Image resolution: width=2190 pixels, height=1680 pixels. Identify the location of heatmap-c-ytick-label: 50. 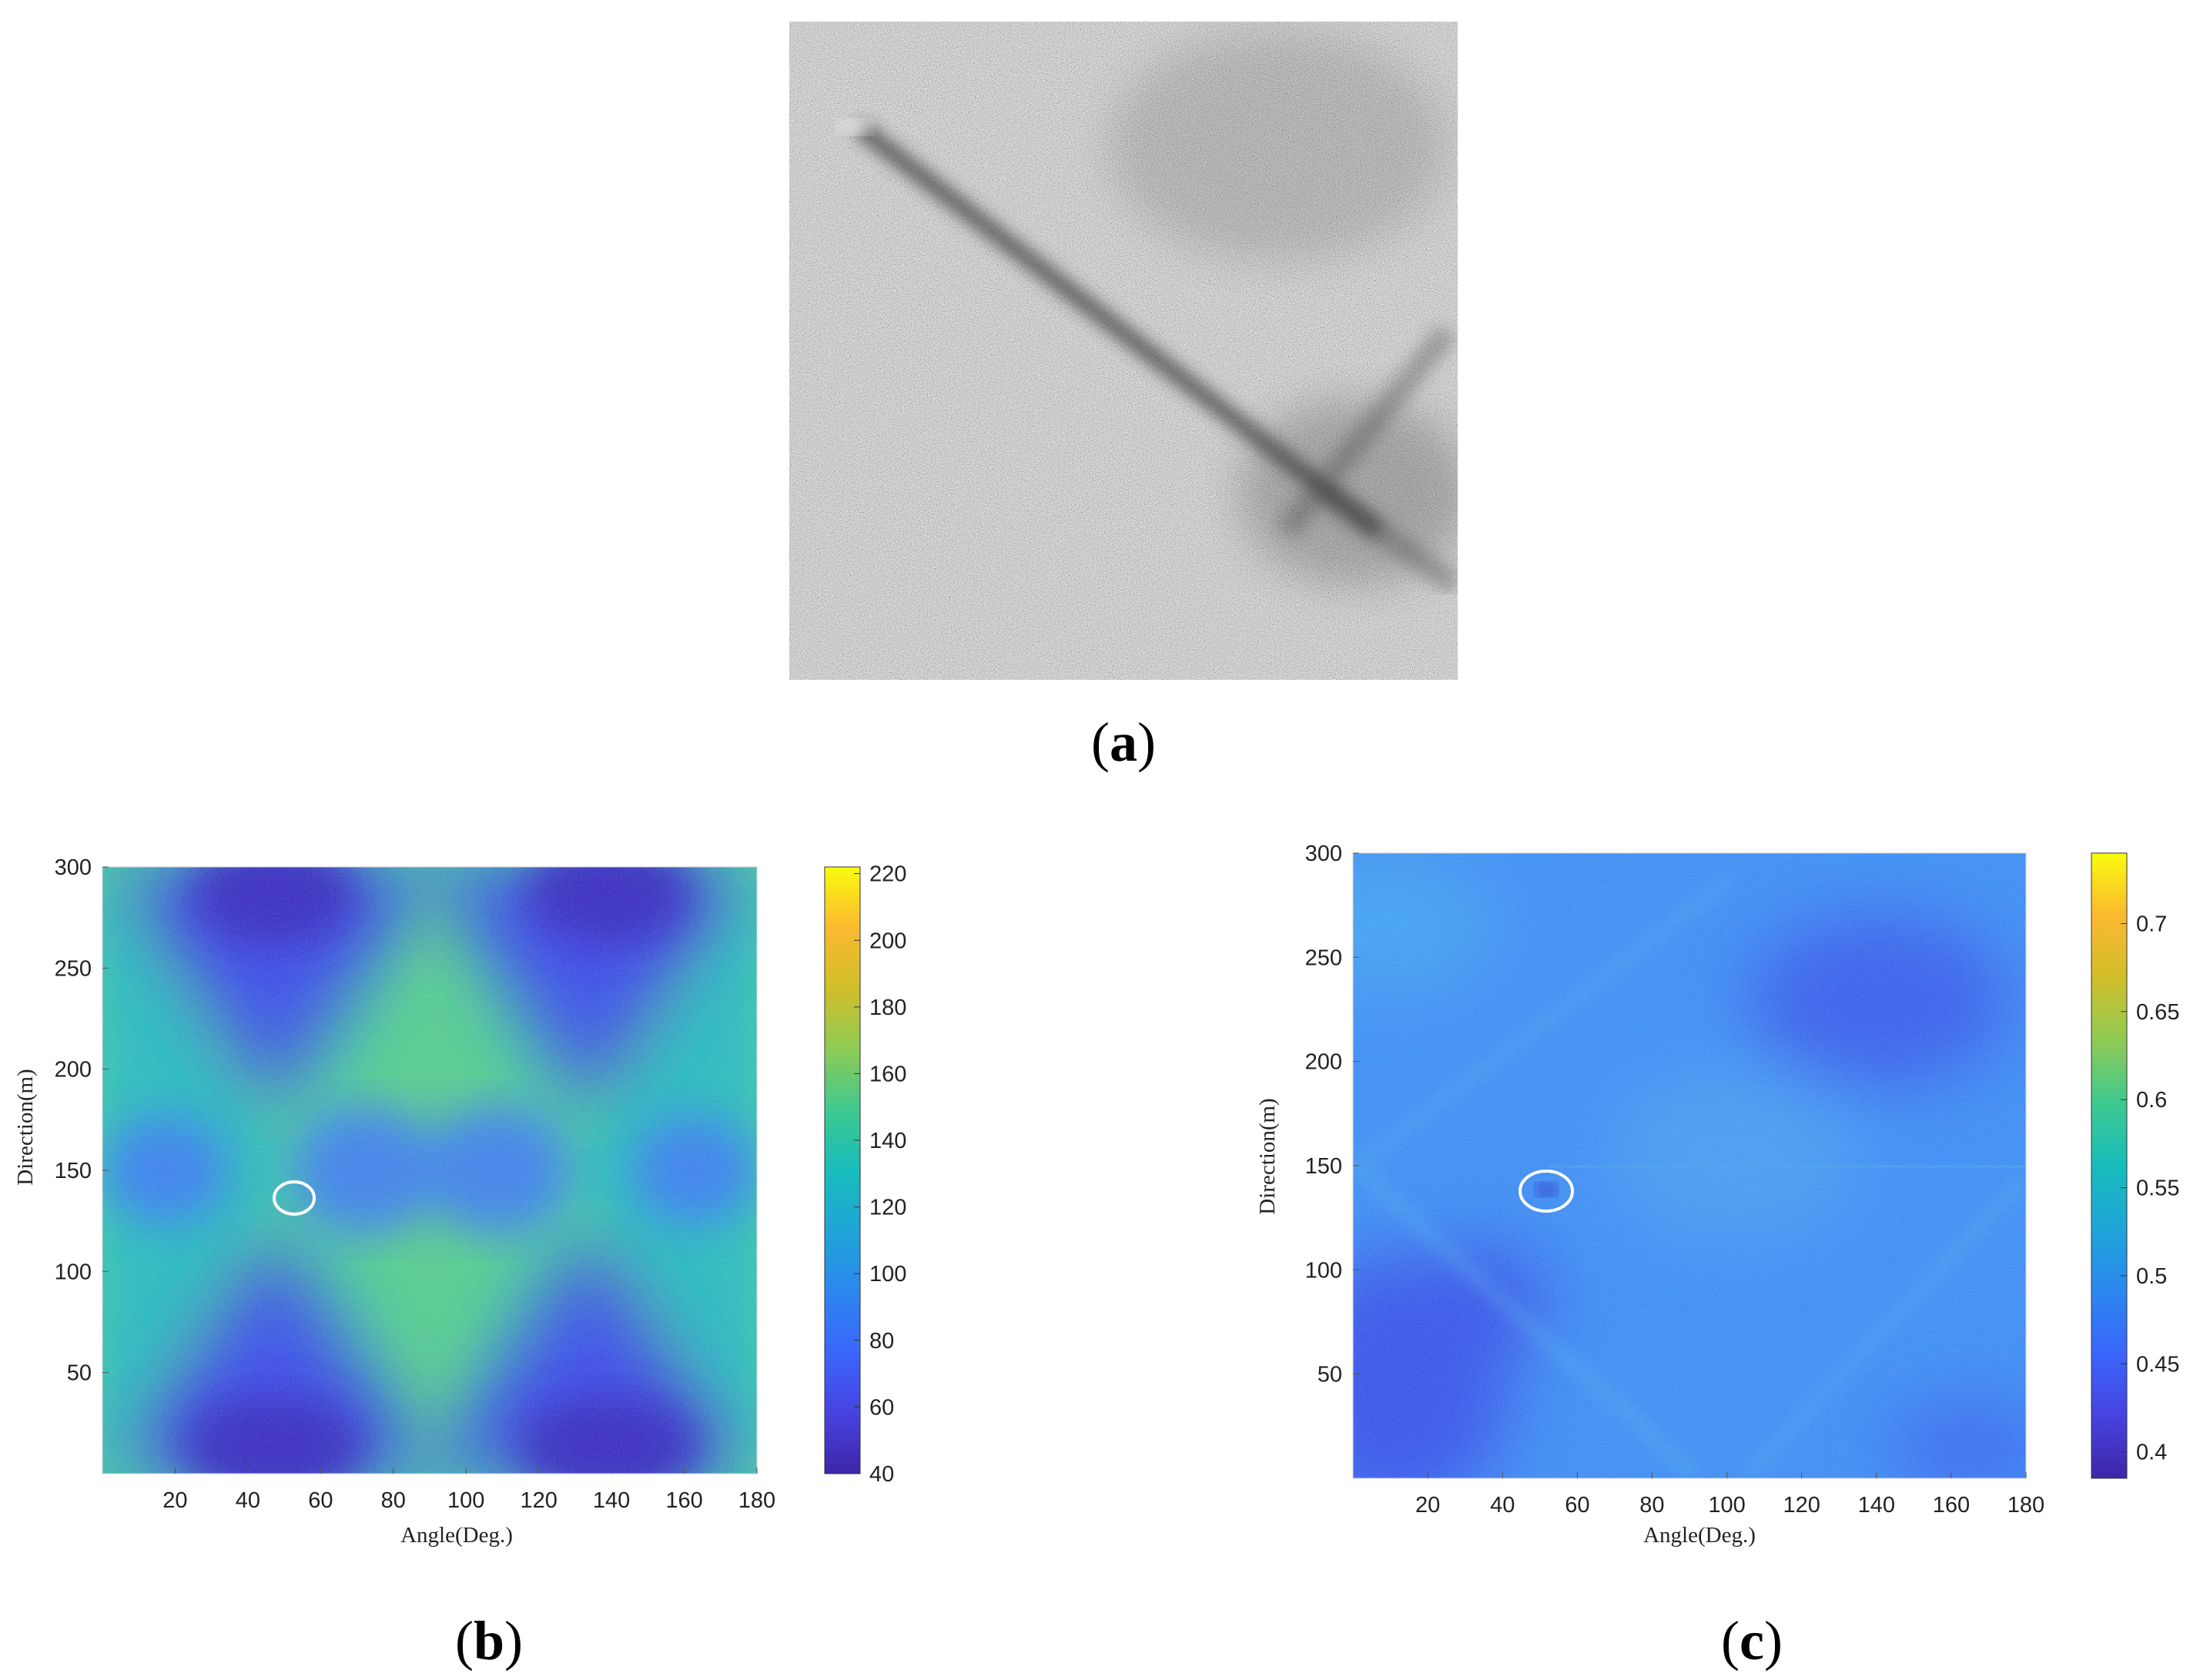
(1330, 1375).